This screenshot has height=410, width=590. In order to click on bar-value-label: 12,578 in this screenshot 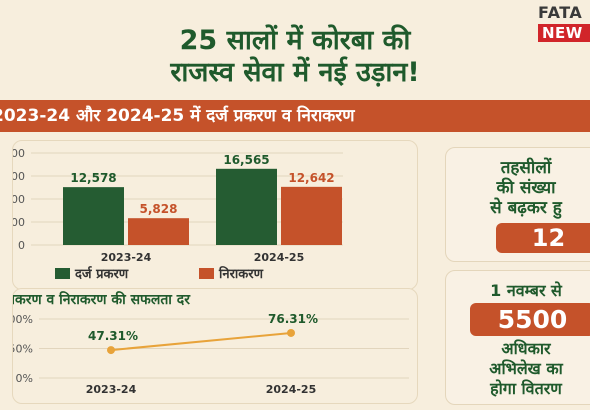, I will do `click(93, 178)`.